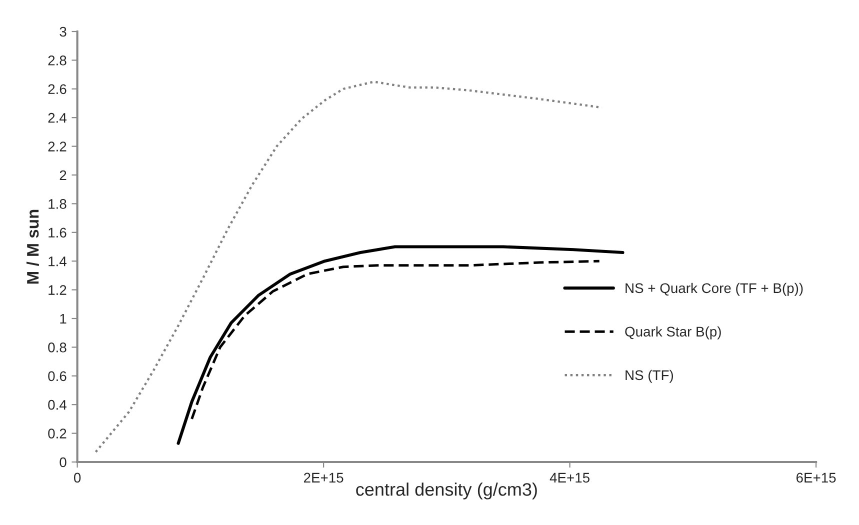 The height and width of the screenshot is (525, 859). Describe the element at coordinates (77, 477) in the screenshot. I see `x-tick-label: 0` at that location.